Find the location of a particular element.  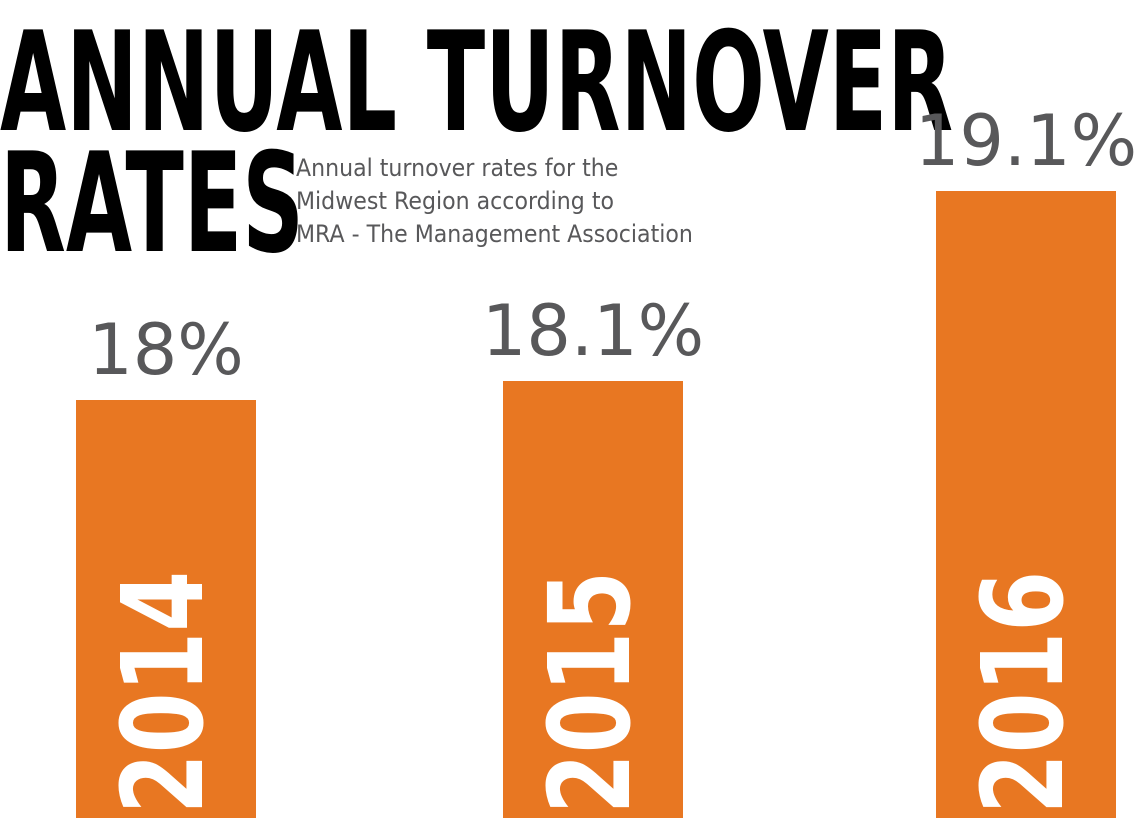

bar-2014 is located at coordinates (166, 609).